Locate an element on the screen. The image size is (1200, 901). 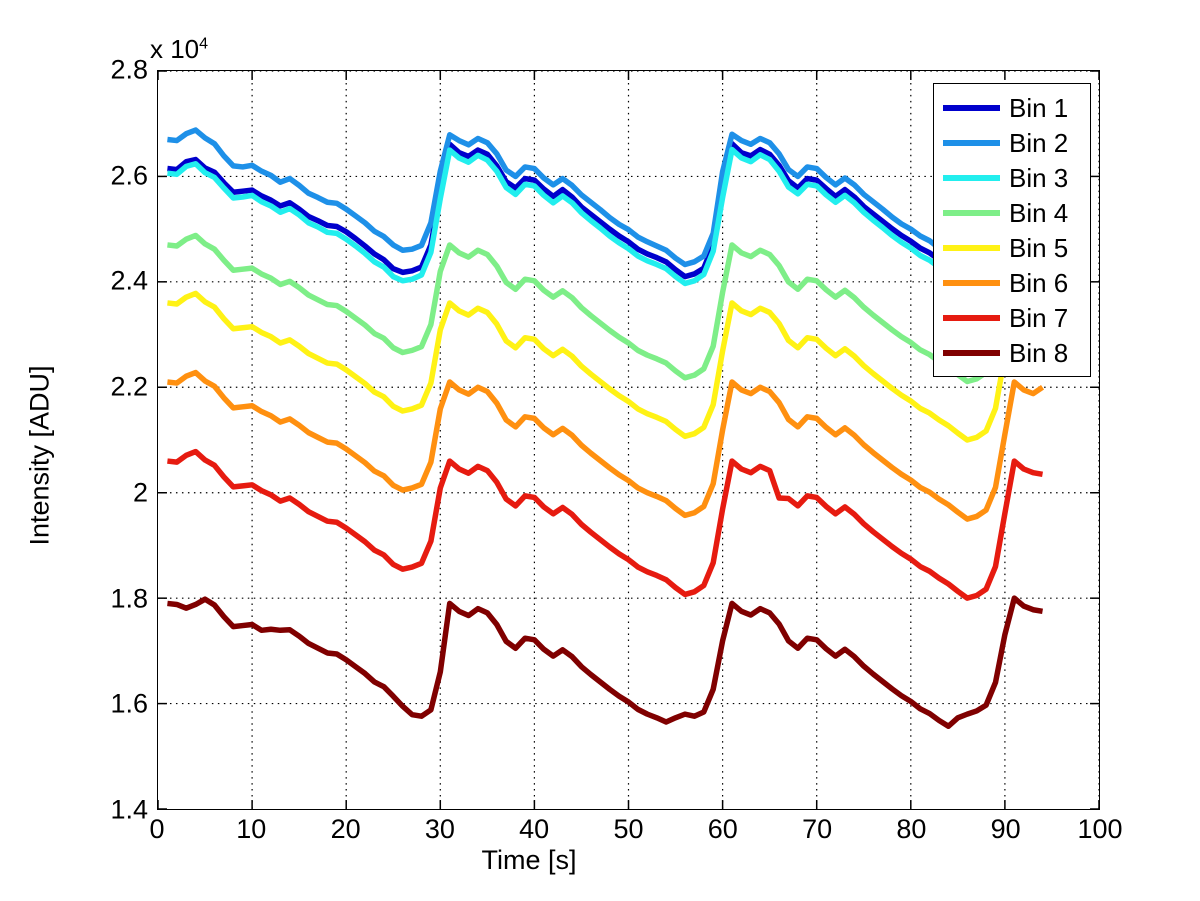
x-tick-label: 60 is located at coordinates (722, 829).